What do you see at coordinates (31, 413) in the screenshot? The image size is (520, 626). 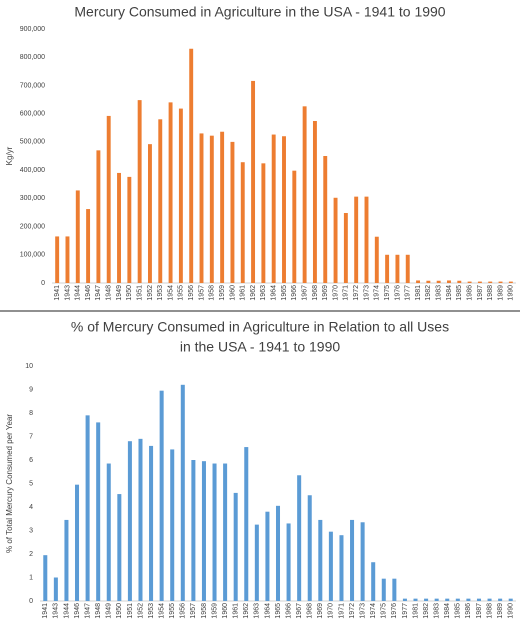 I see `y-tick-label: 8` at bounding box center [31, 413].